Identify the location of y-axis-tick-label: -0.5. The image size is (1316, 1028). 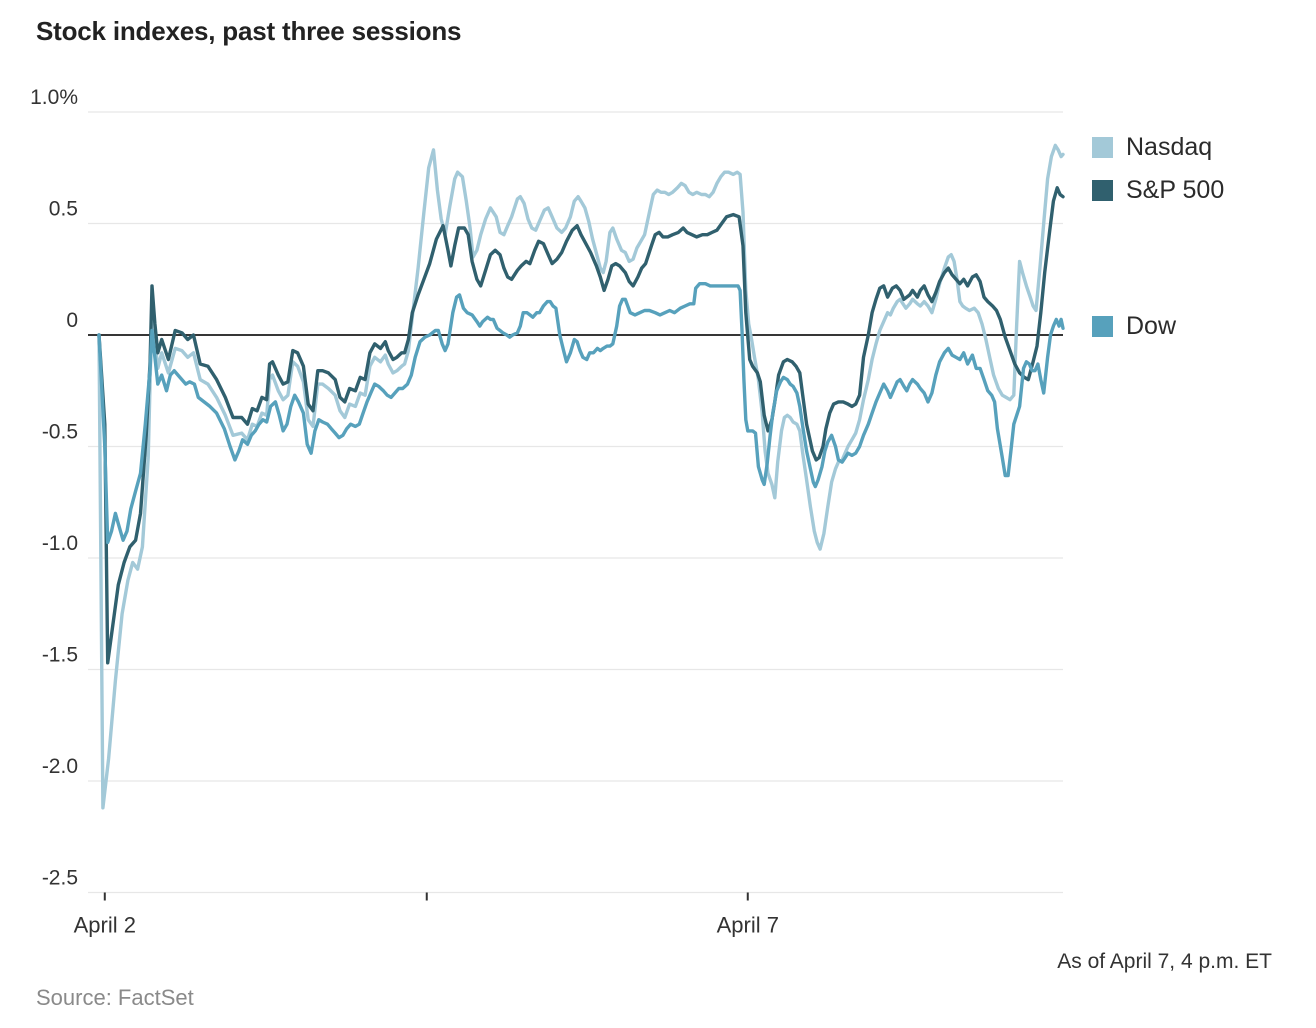
(60, 432).